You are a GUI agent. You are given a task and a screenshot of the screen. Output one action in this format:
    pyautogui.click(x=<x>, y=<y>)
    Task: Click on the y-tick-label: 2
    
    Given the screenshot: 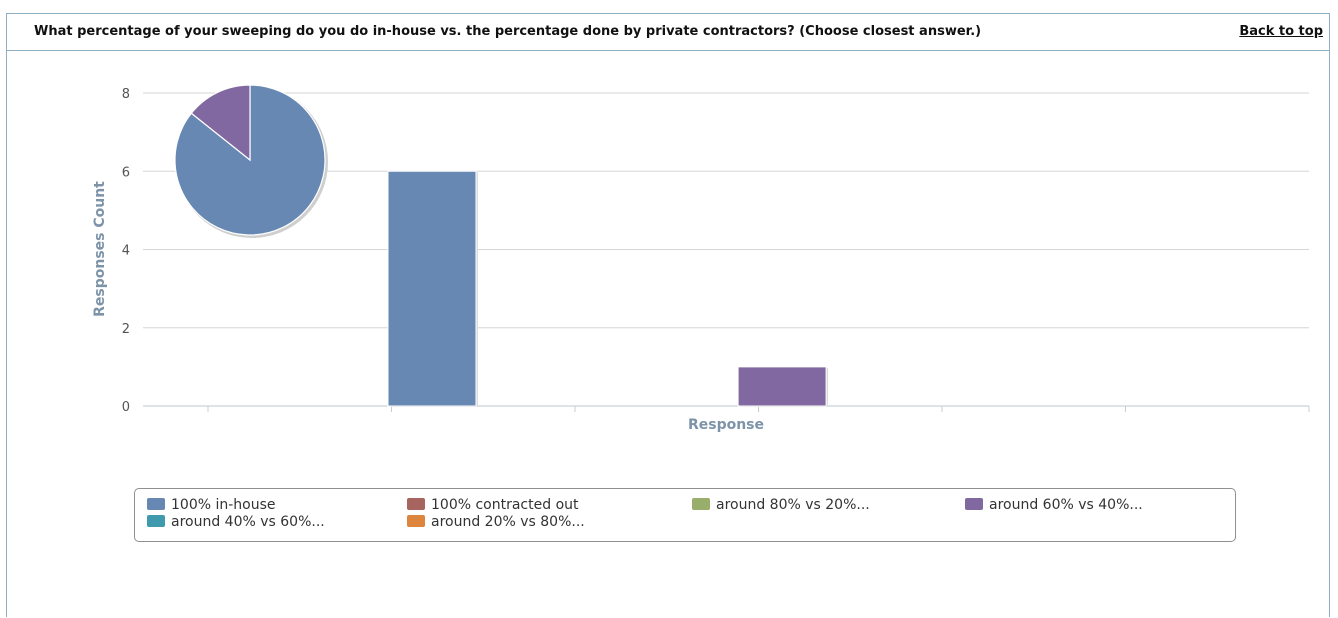 What is the action you would take?
    pyautogui.click(x=126, y=329)
    